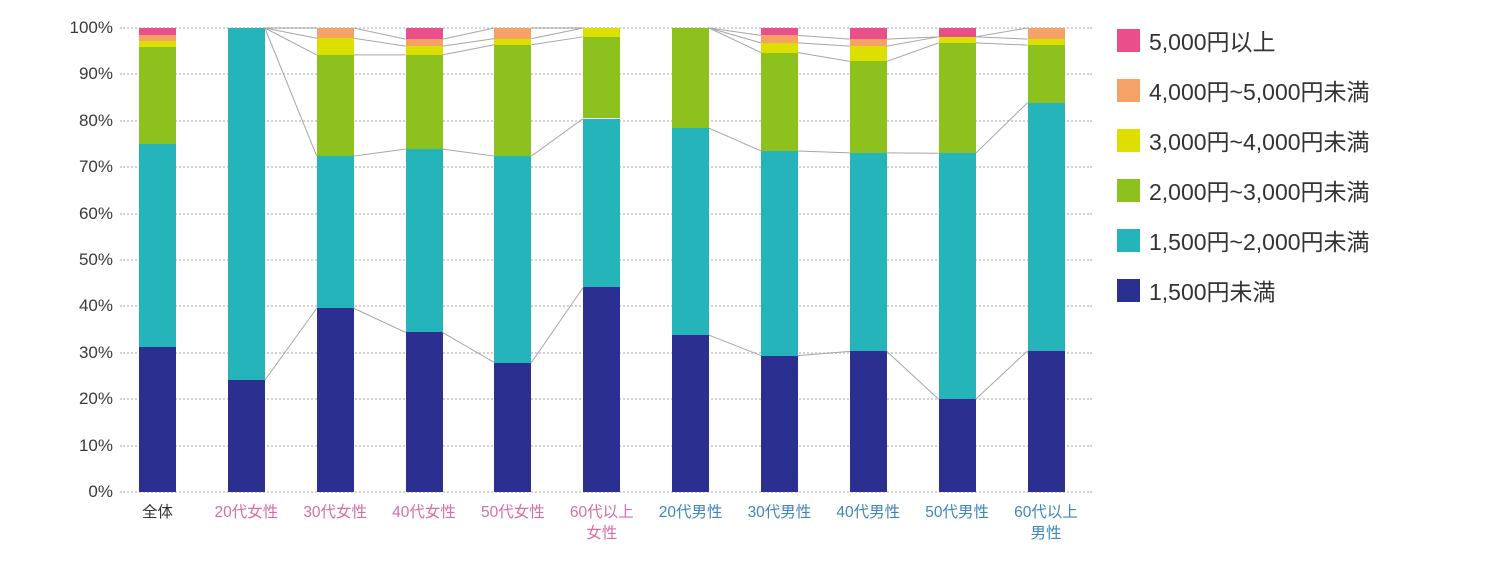 This screenshot has width=1500, height=569. I want to click on legend-label: 2,000円~3,000円未満, so click(1259, 192).